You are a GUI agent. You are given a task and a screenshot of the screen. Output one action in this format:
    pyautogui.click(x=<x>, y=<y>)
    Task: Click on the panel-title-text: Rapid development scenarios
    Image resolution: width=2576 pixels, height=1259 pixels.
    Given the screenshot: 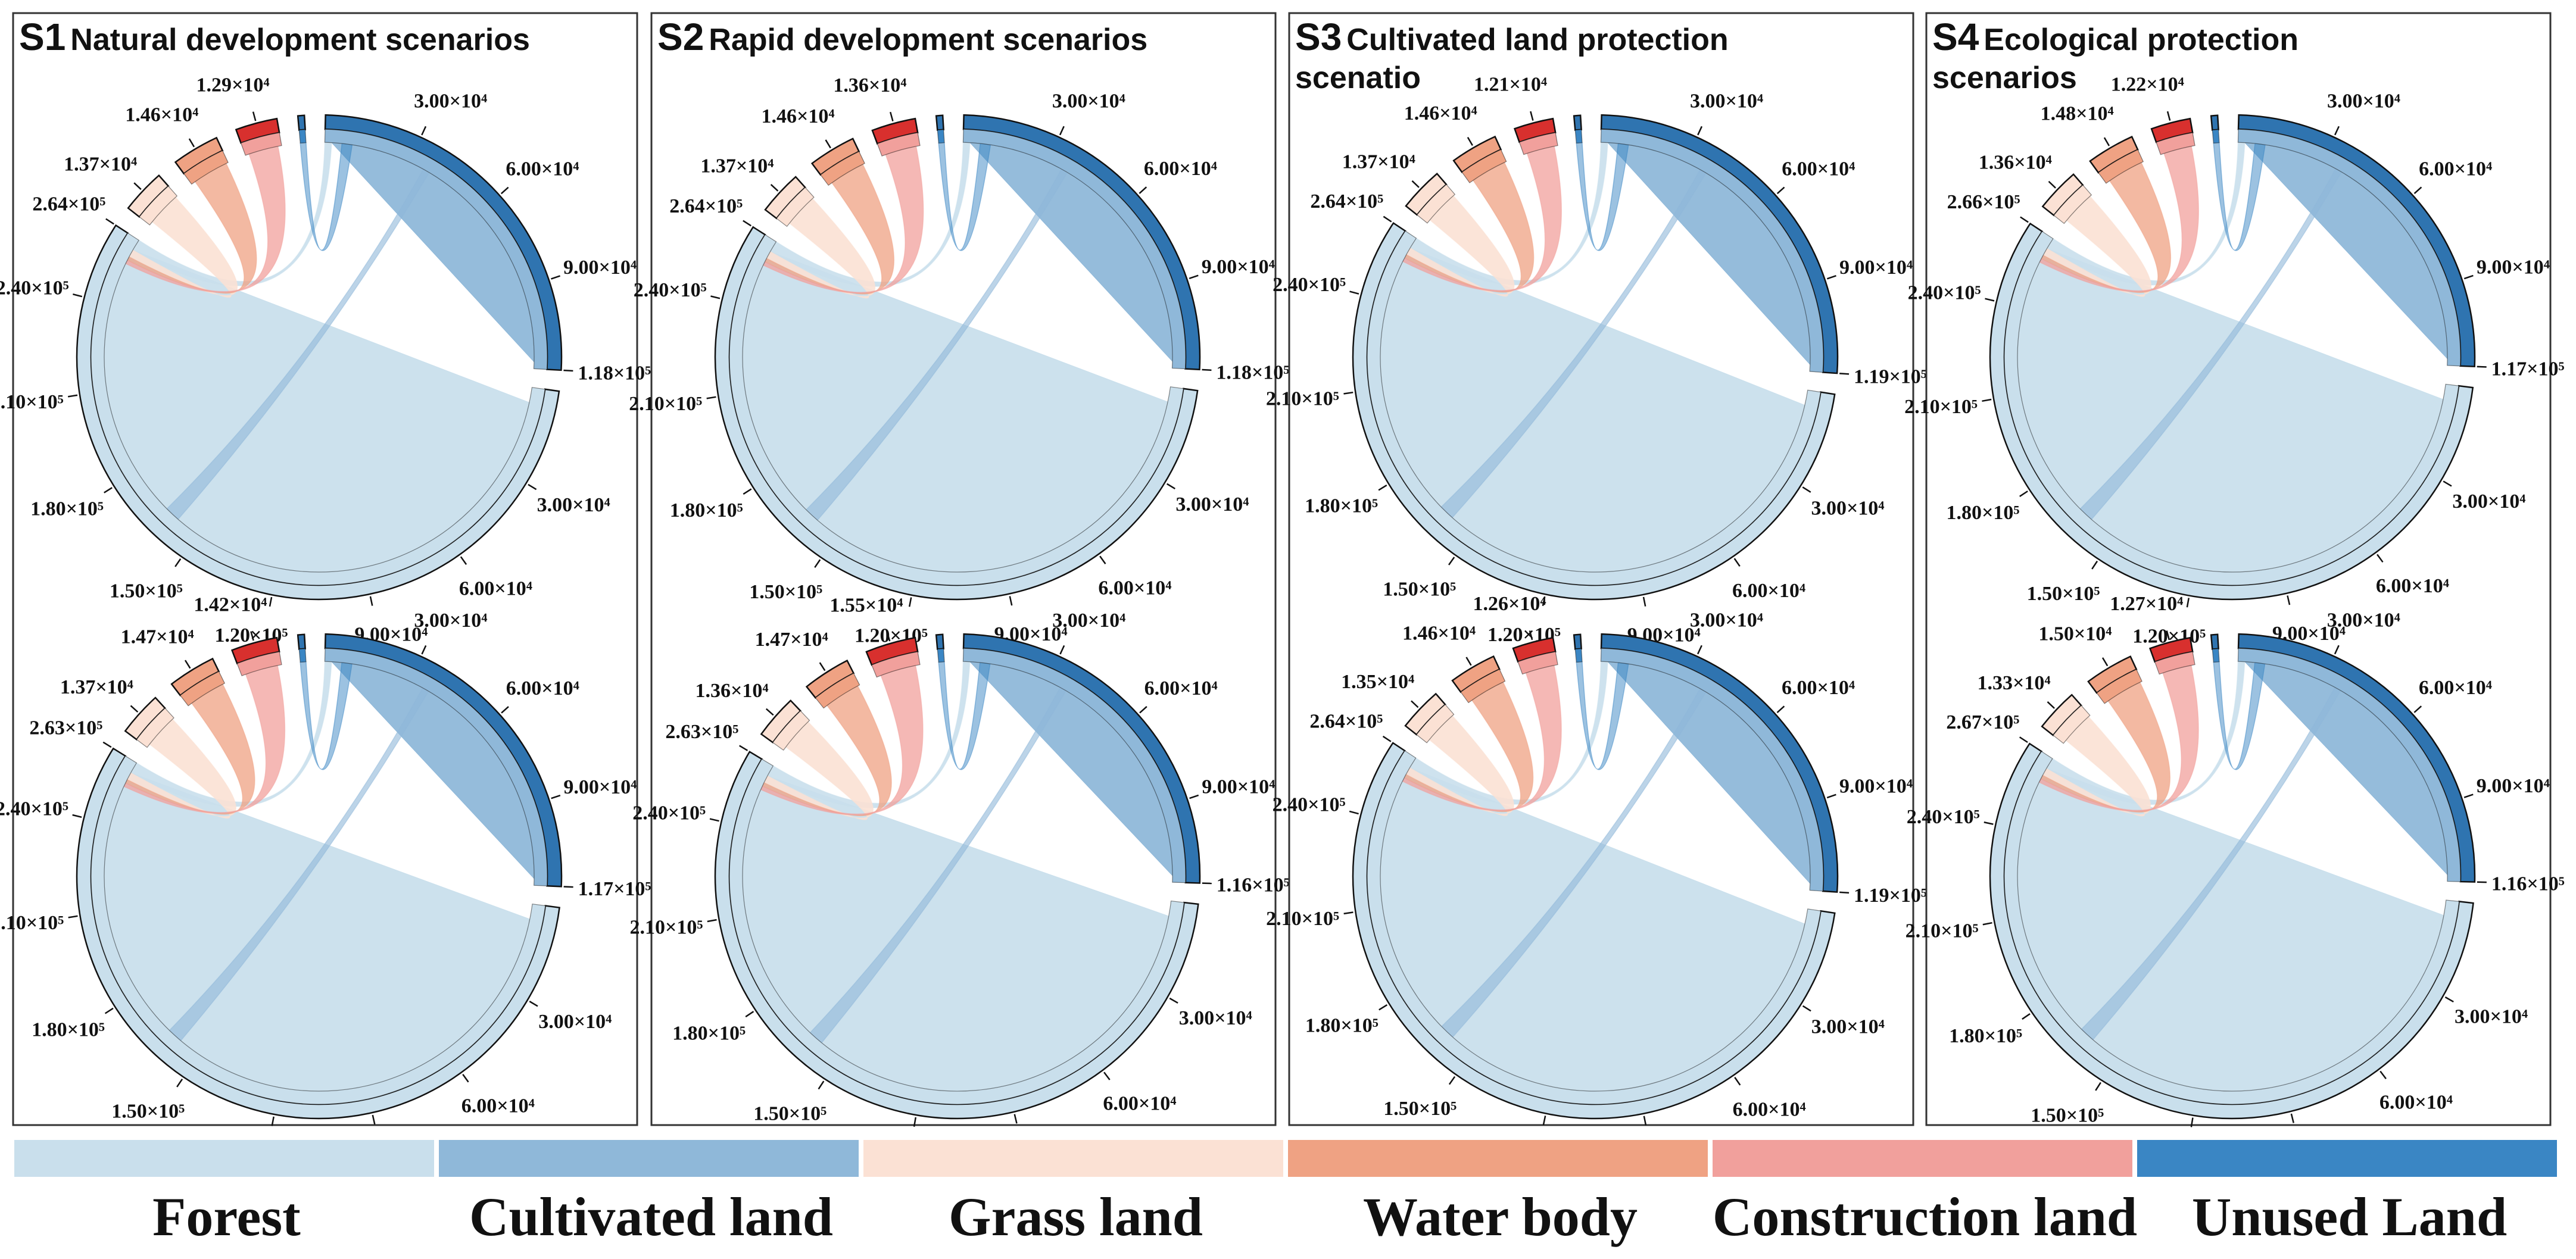 What is the action you would take?
    pyautogui.click(x=928, y=40)
    